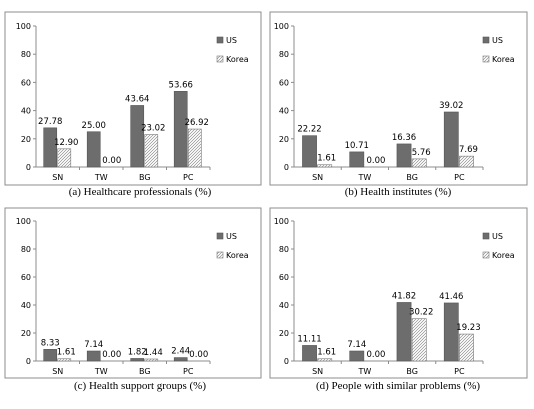 This screenshot has height=409, width=534. I want to click on data-label-us-bg: 1.82, so click(137, 352).